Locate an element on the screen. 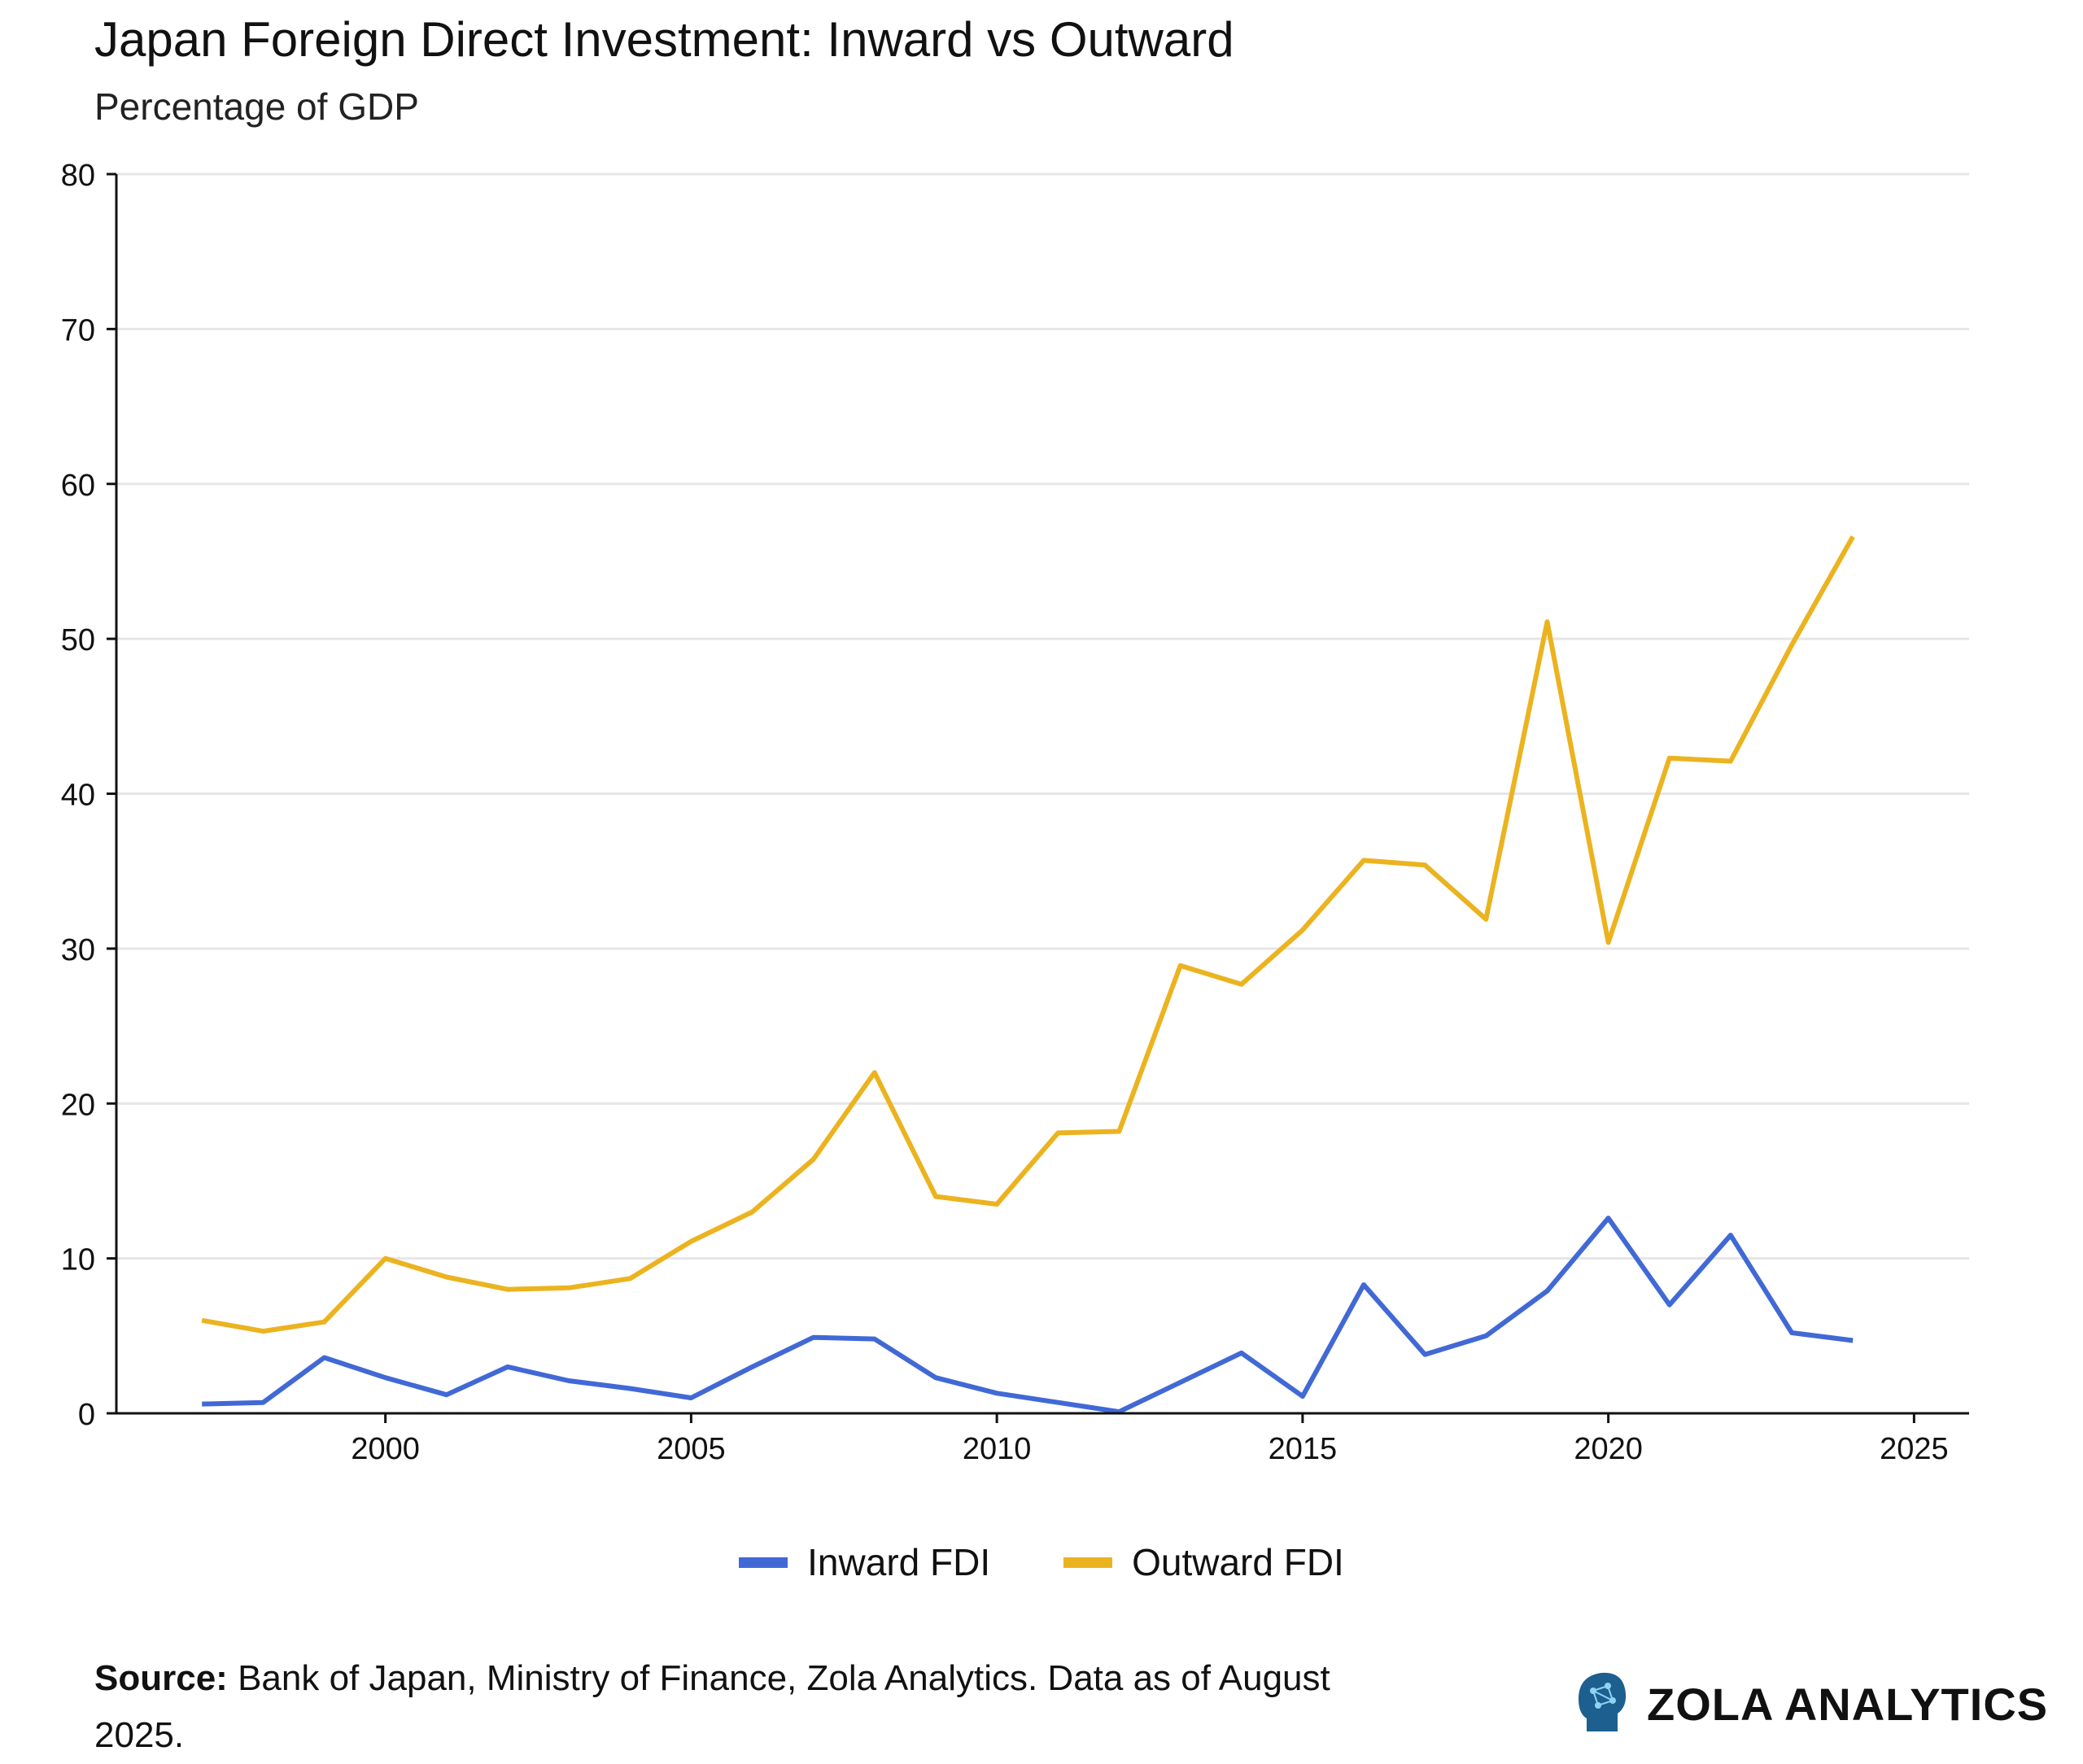  brain-head-icon is located at coordinates (1602, 1704).